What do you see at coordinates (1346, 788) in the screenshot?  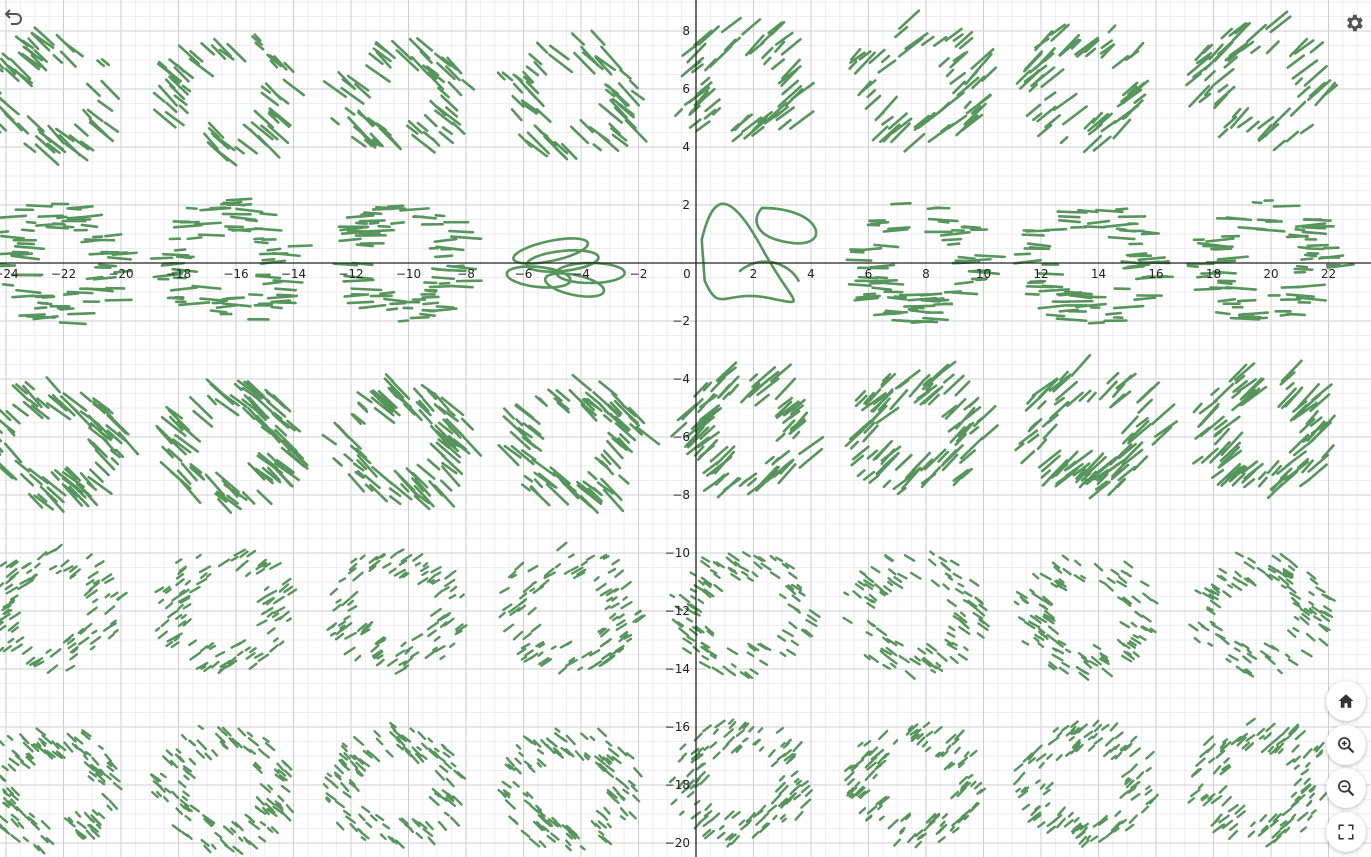 I see `zoom-out-button` at bounding box center [1346, 788].